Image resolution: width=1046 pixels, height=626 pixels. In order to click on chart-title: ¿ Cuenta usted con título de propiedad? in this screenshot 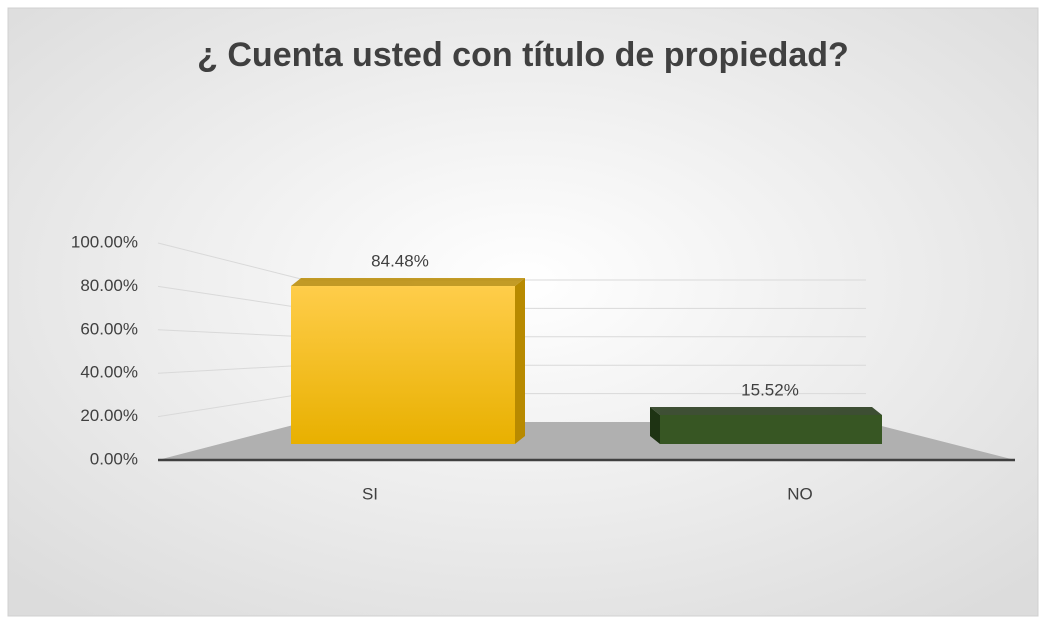, I will do `click(523, 55)`.